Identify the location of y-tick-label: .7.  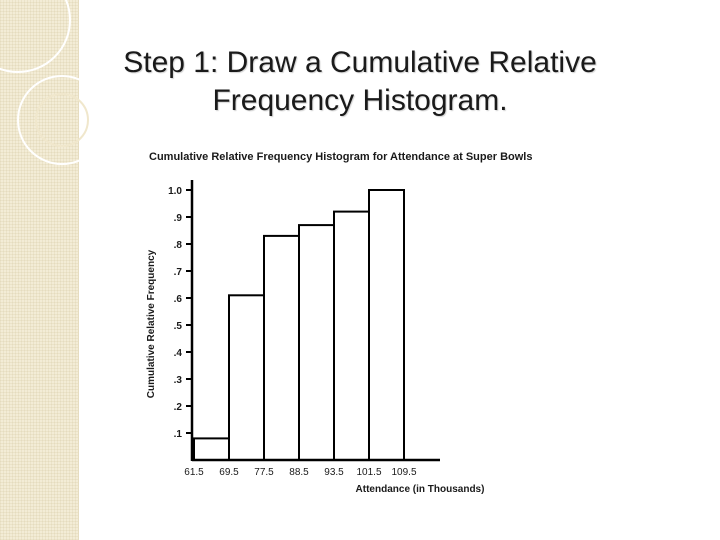
(178, 272).